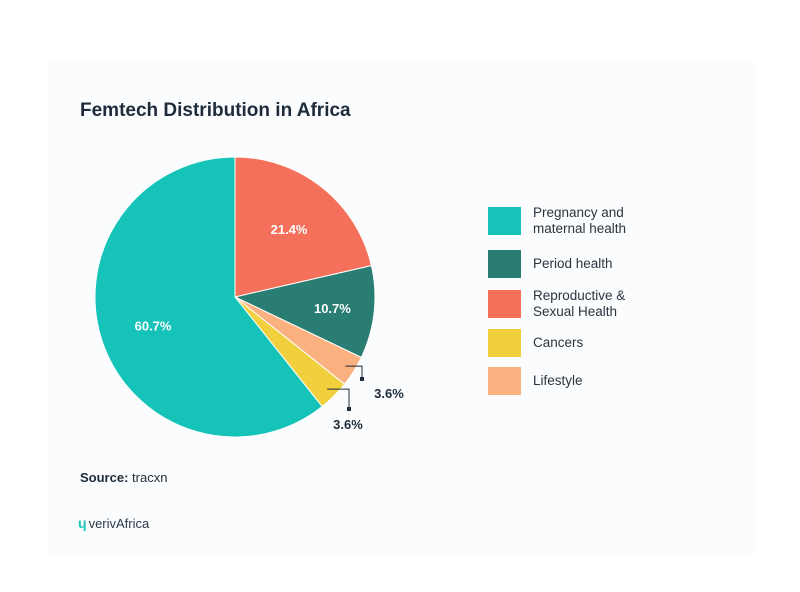  I want to click on source-prefix: Source:, so click(104, 477).